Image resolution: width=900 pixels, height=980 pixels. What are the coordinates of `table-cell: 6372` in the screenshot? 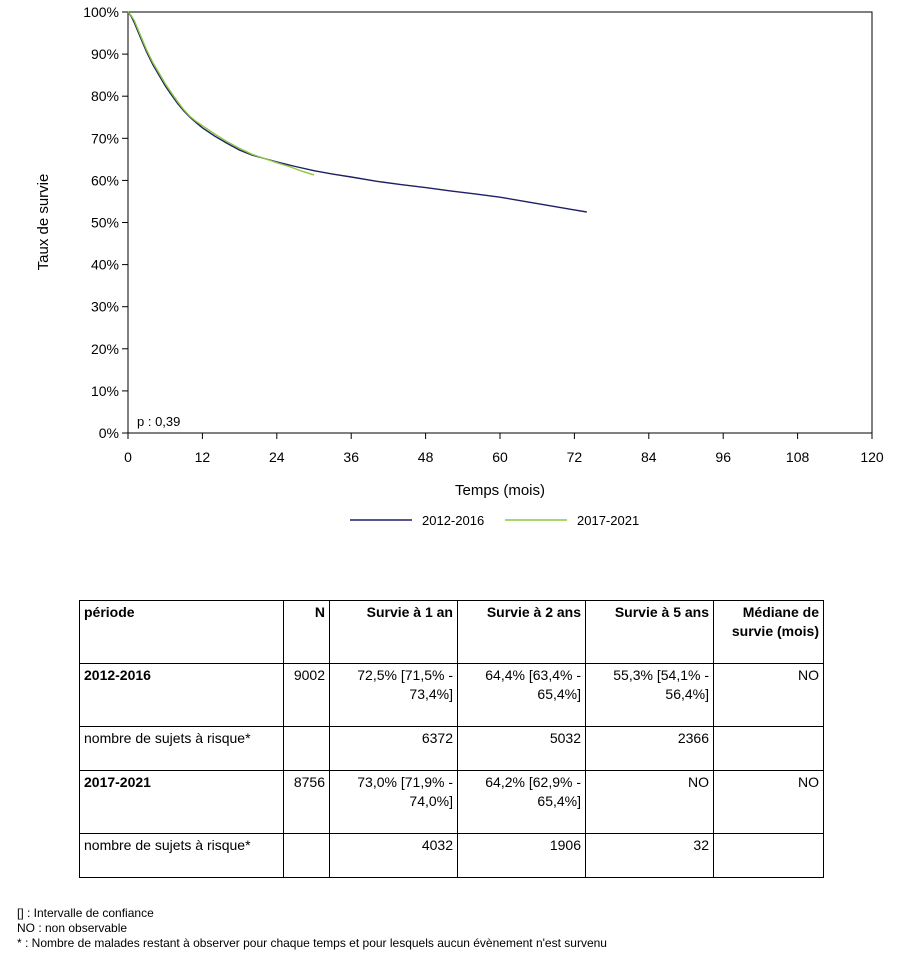 It's located at (393, 748).